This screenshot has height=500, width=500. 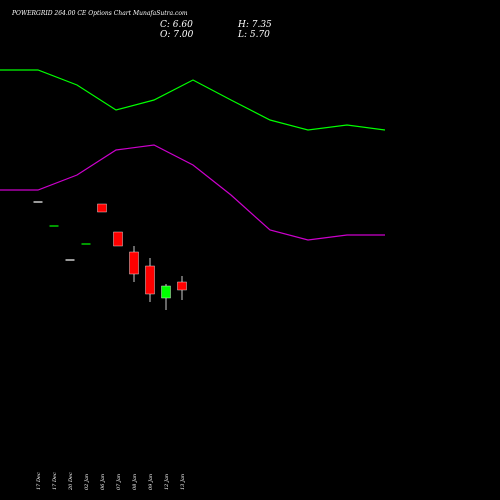 What do you see at coordinates (135, 482) in the screenshot?
I see `x-tick-label-7: 08 Jan` at bounding box center [135, 482].